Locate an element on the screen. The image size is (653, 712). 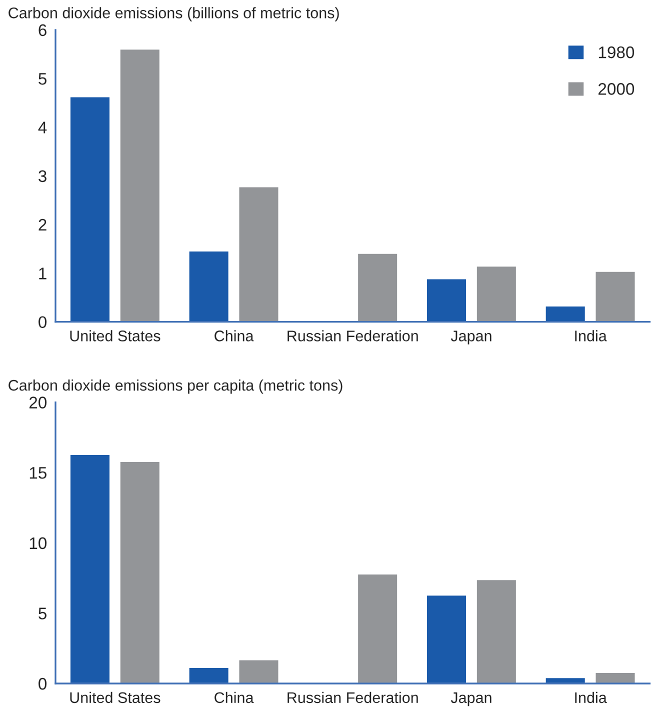
chart-title: Carbon dioxide emissions per capita (metric tons) is located at coordinates (175, 386).